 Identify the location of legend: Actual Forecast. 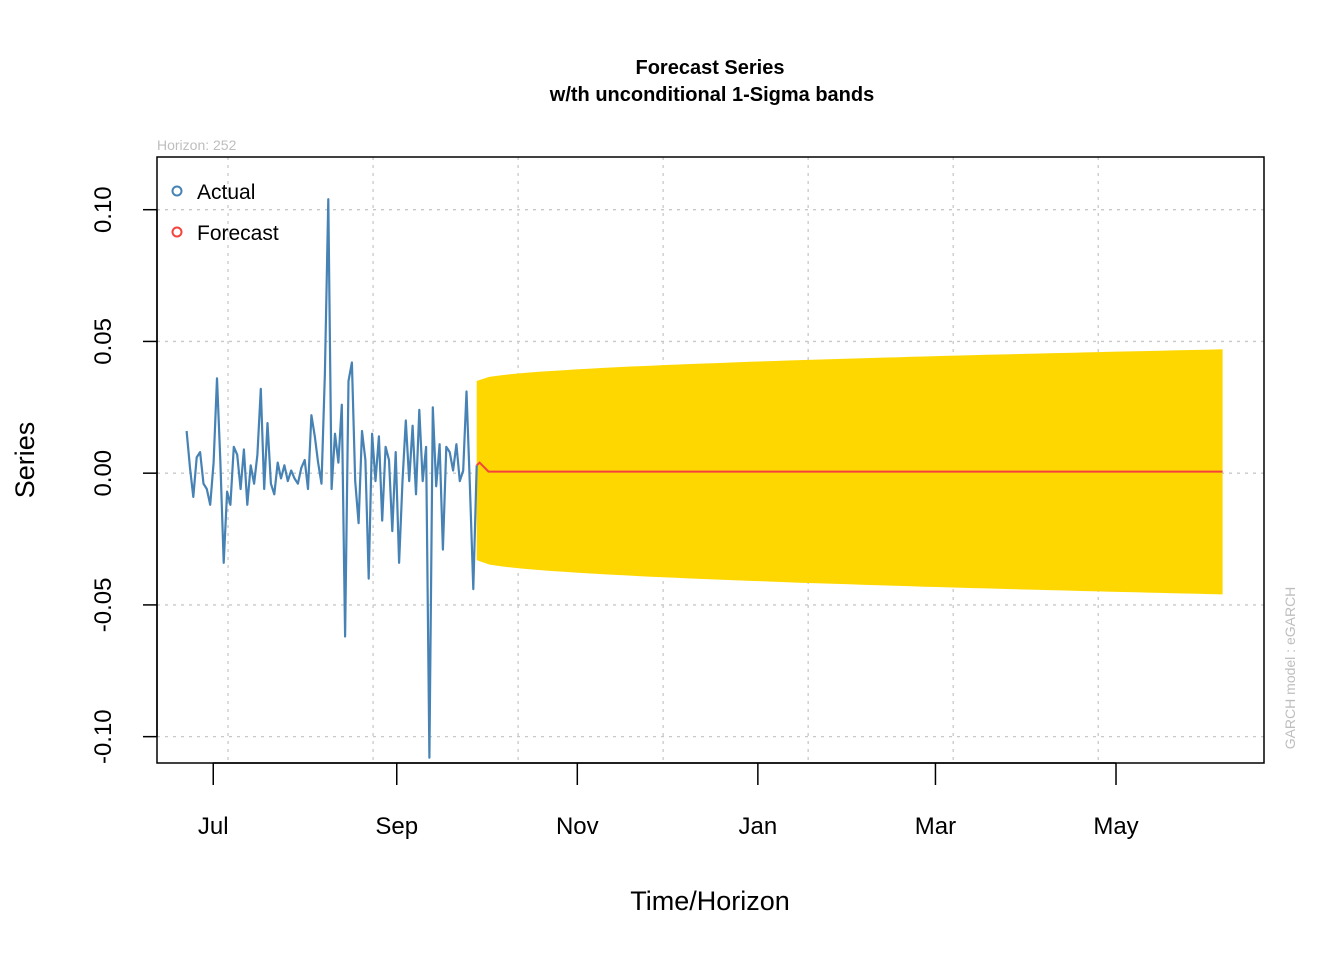
(225, 213).